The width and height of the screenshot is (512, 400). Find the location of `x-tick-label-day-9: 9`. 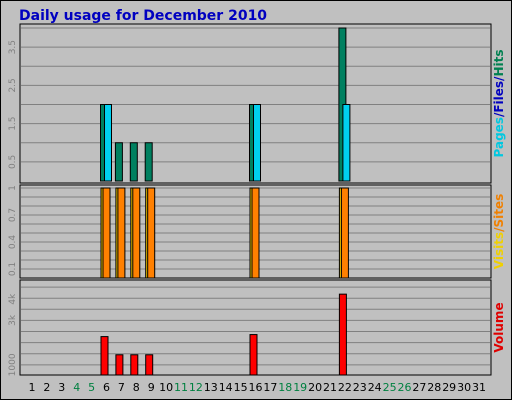

x-tick-label-day-9: 9 is located at coordinates (151, 387).